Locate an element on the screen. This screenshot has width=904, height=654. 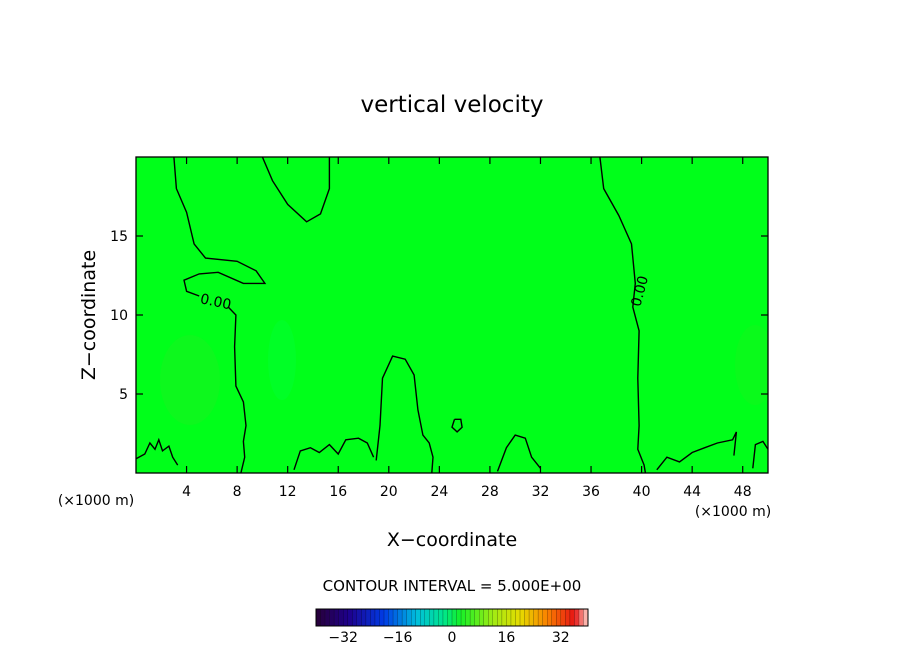
x-tick-label: 20 is located at coordinates (389, 492).